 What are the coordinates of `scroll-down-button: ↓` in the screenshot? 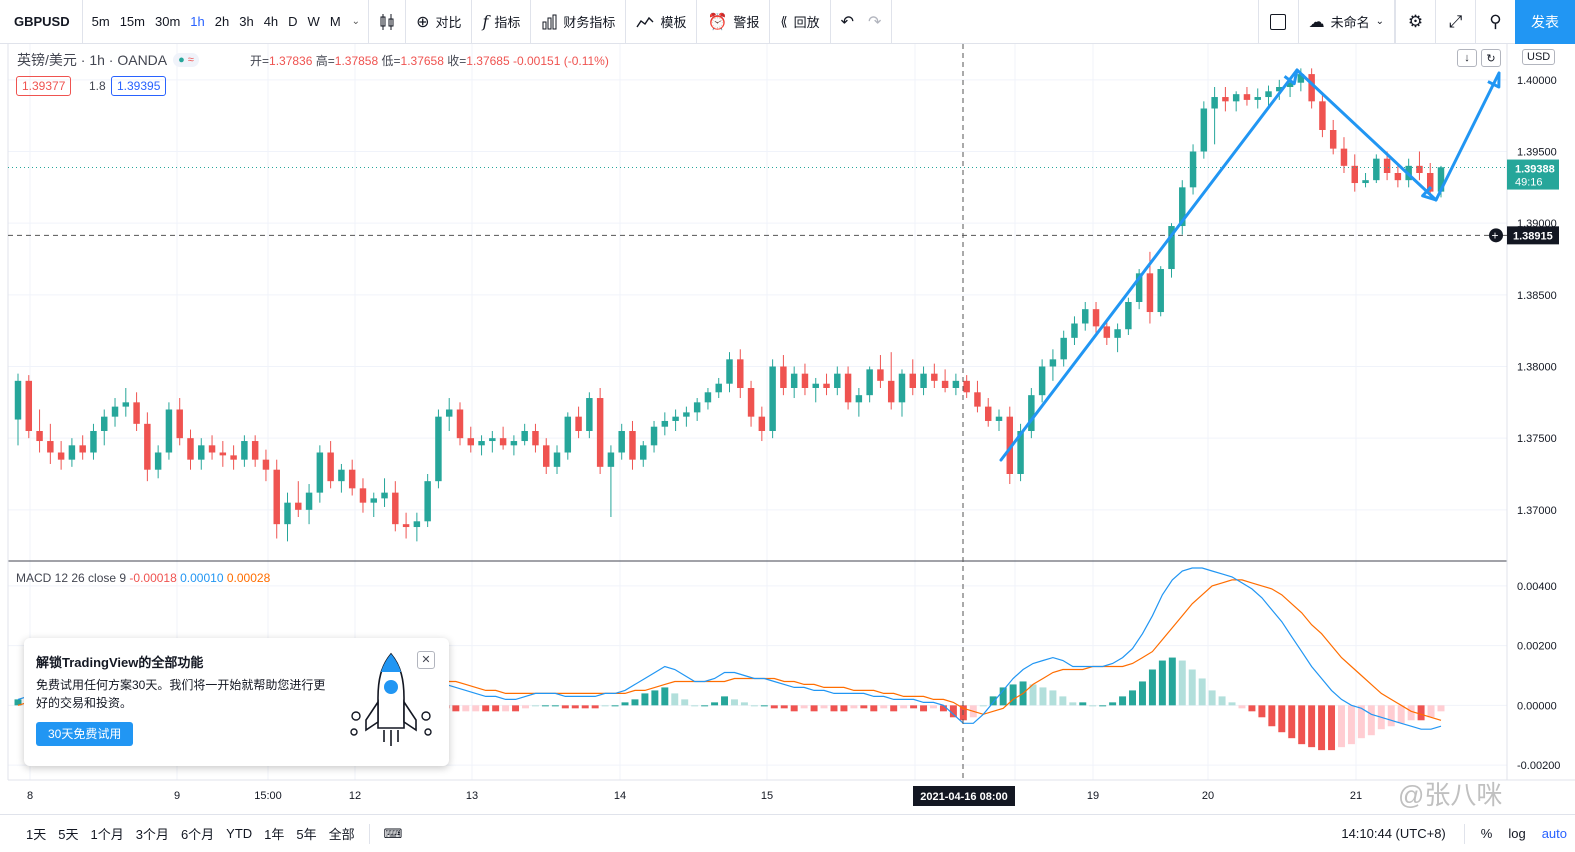 It's located at (1467, 58).